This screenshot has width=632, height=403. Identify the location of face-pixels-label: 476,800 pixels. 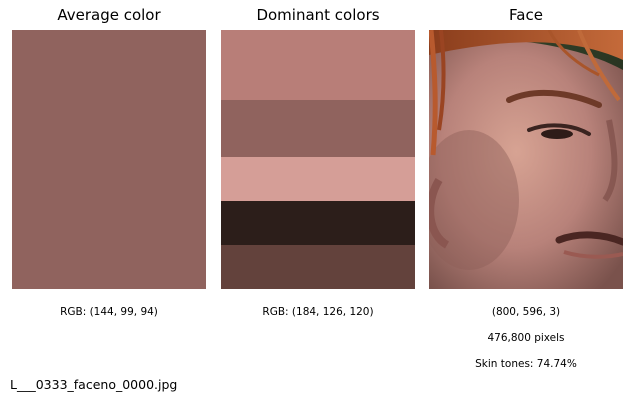
(526, 338).